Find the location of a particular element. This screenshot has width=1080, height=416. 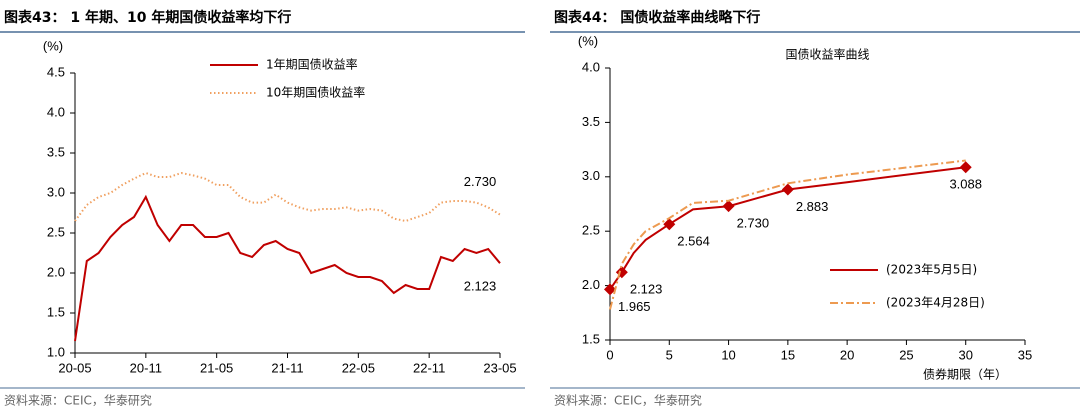

value-label: 1.965 is located at coordinates (634, 306).